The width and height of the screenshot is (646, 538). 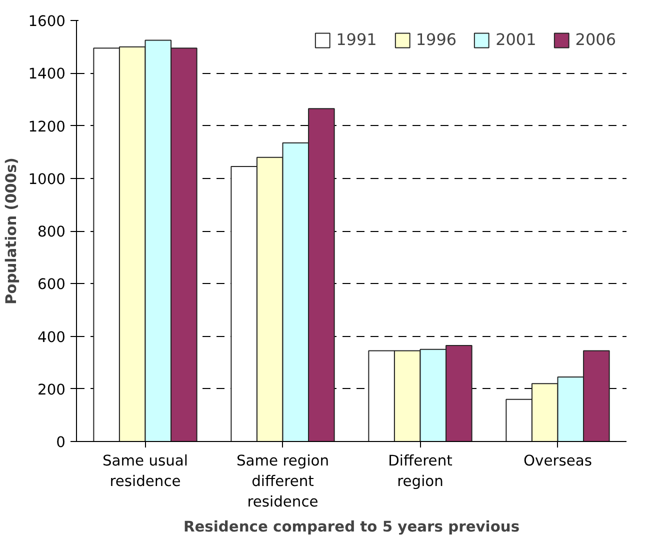 What do you see at coordinates (47, 127) in the screenshot?
I see `y-tick-label: 1200` at bounding box center [47, 127].